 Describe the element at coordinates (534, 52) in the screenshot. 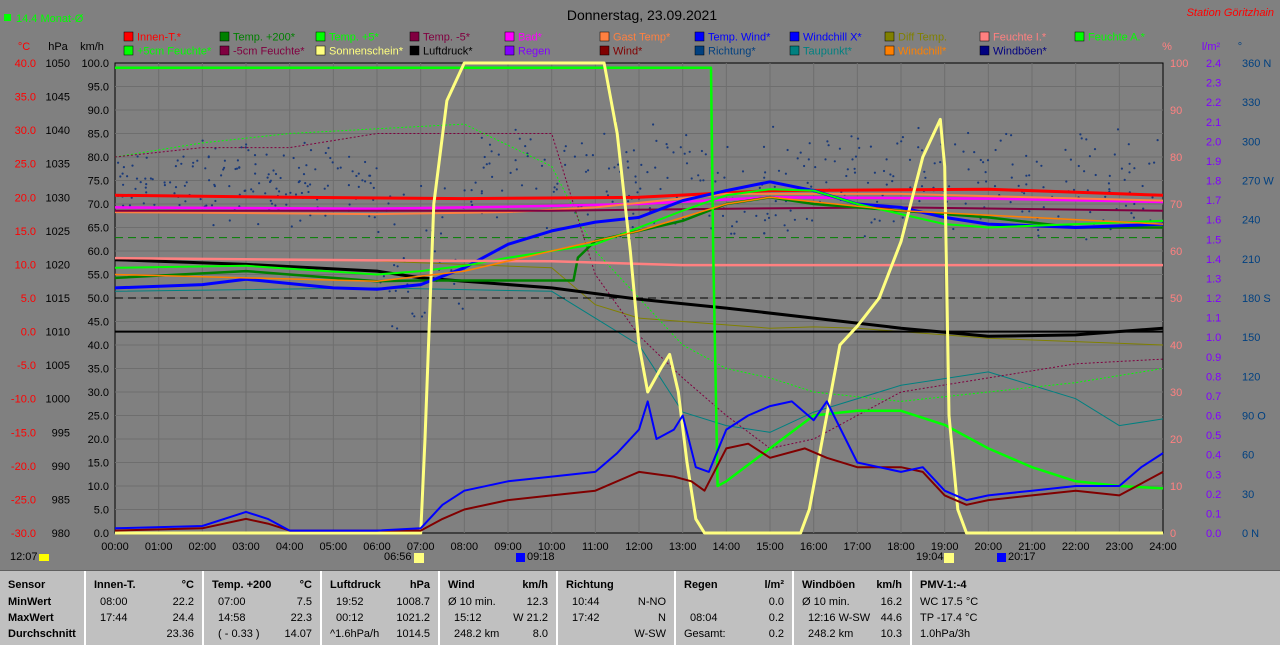

I see `legend-label: Regen` at that location.